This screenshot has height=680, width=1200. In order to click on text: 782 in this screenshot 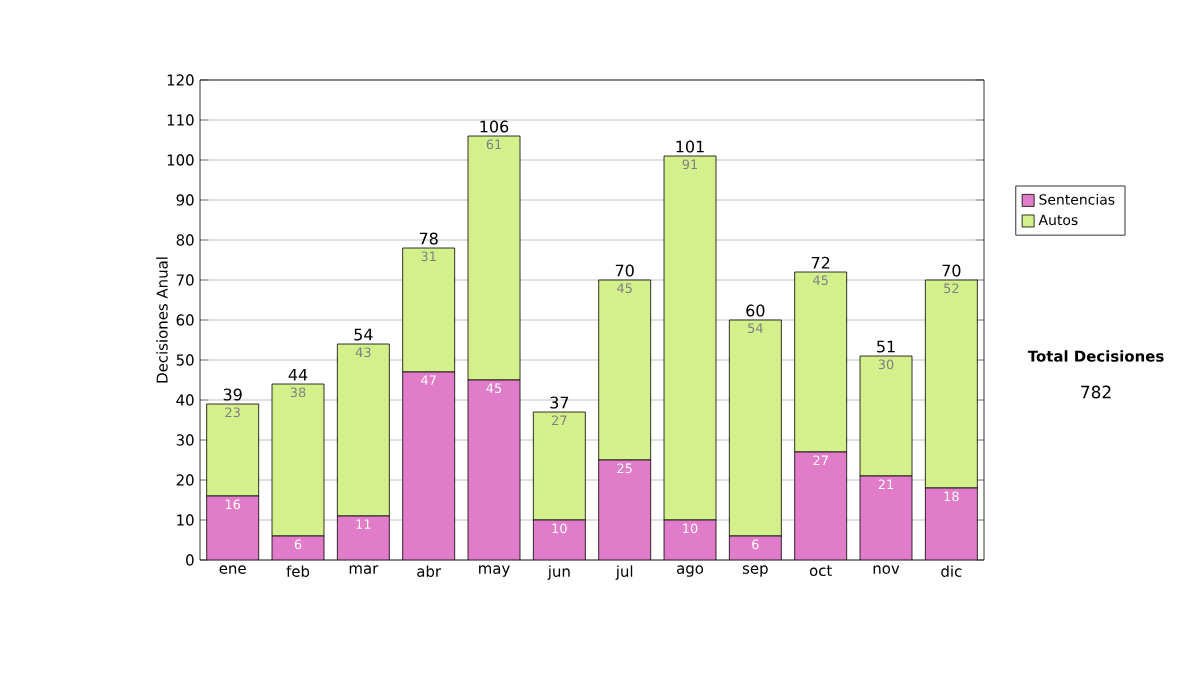, I will do `click(1096, 392)`.